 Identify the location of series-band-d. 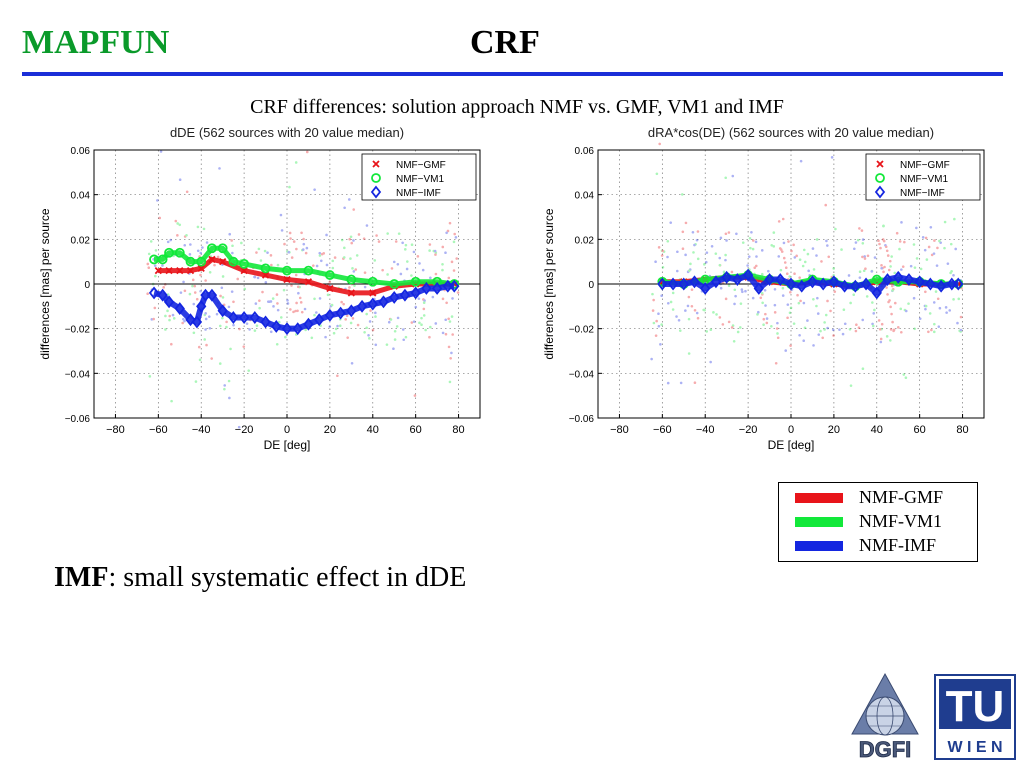
(810, 284).